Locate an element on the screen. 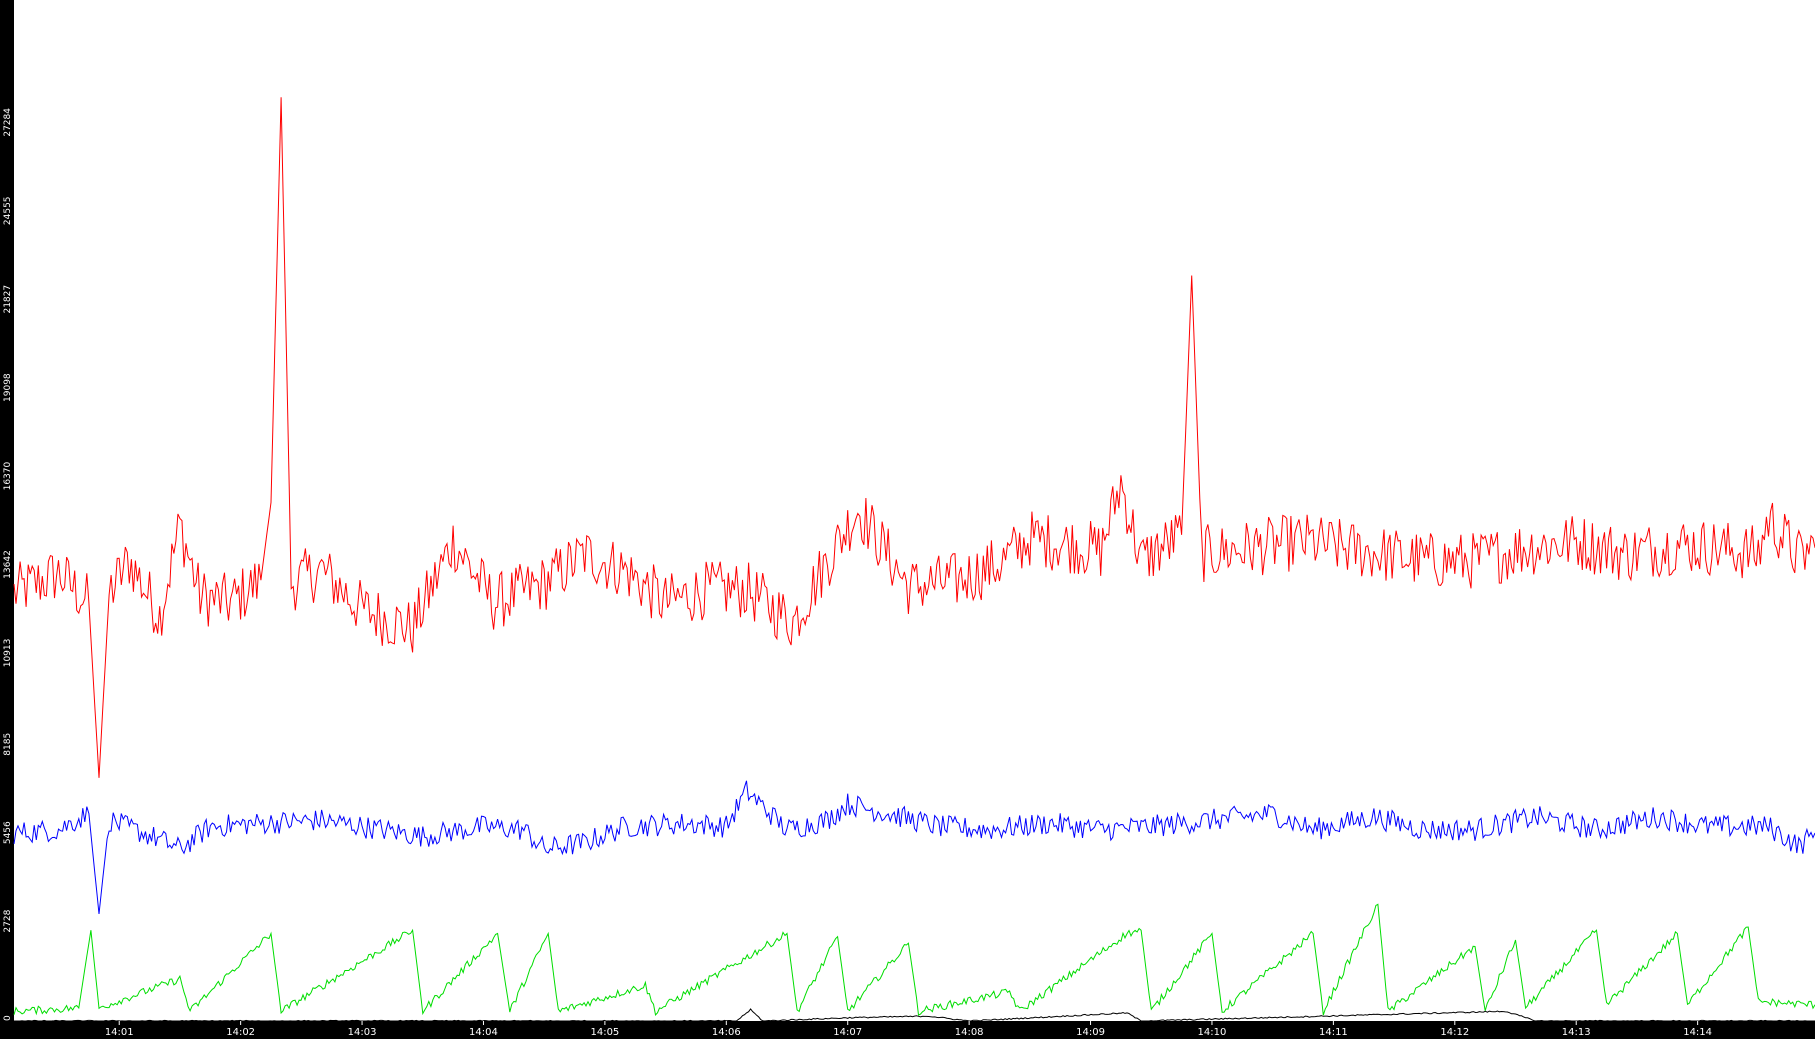 Image resolution: width=1815 pixels, height=1039 pixels. x-tick-label: 14:08 is located at coordinates (969, 1032).